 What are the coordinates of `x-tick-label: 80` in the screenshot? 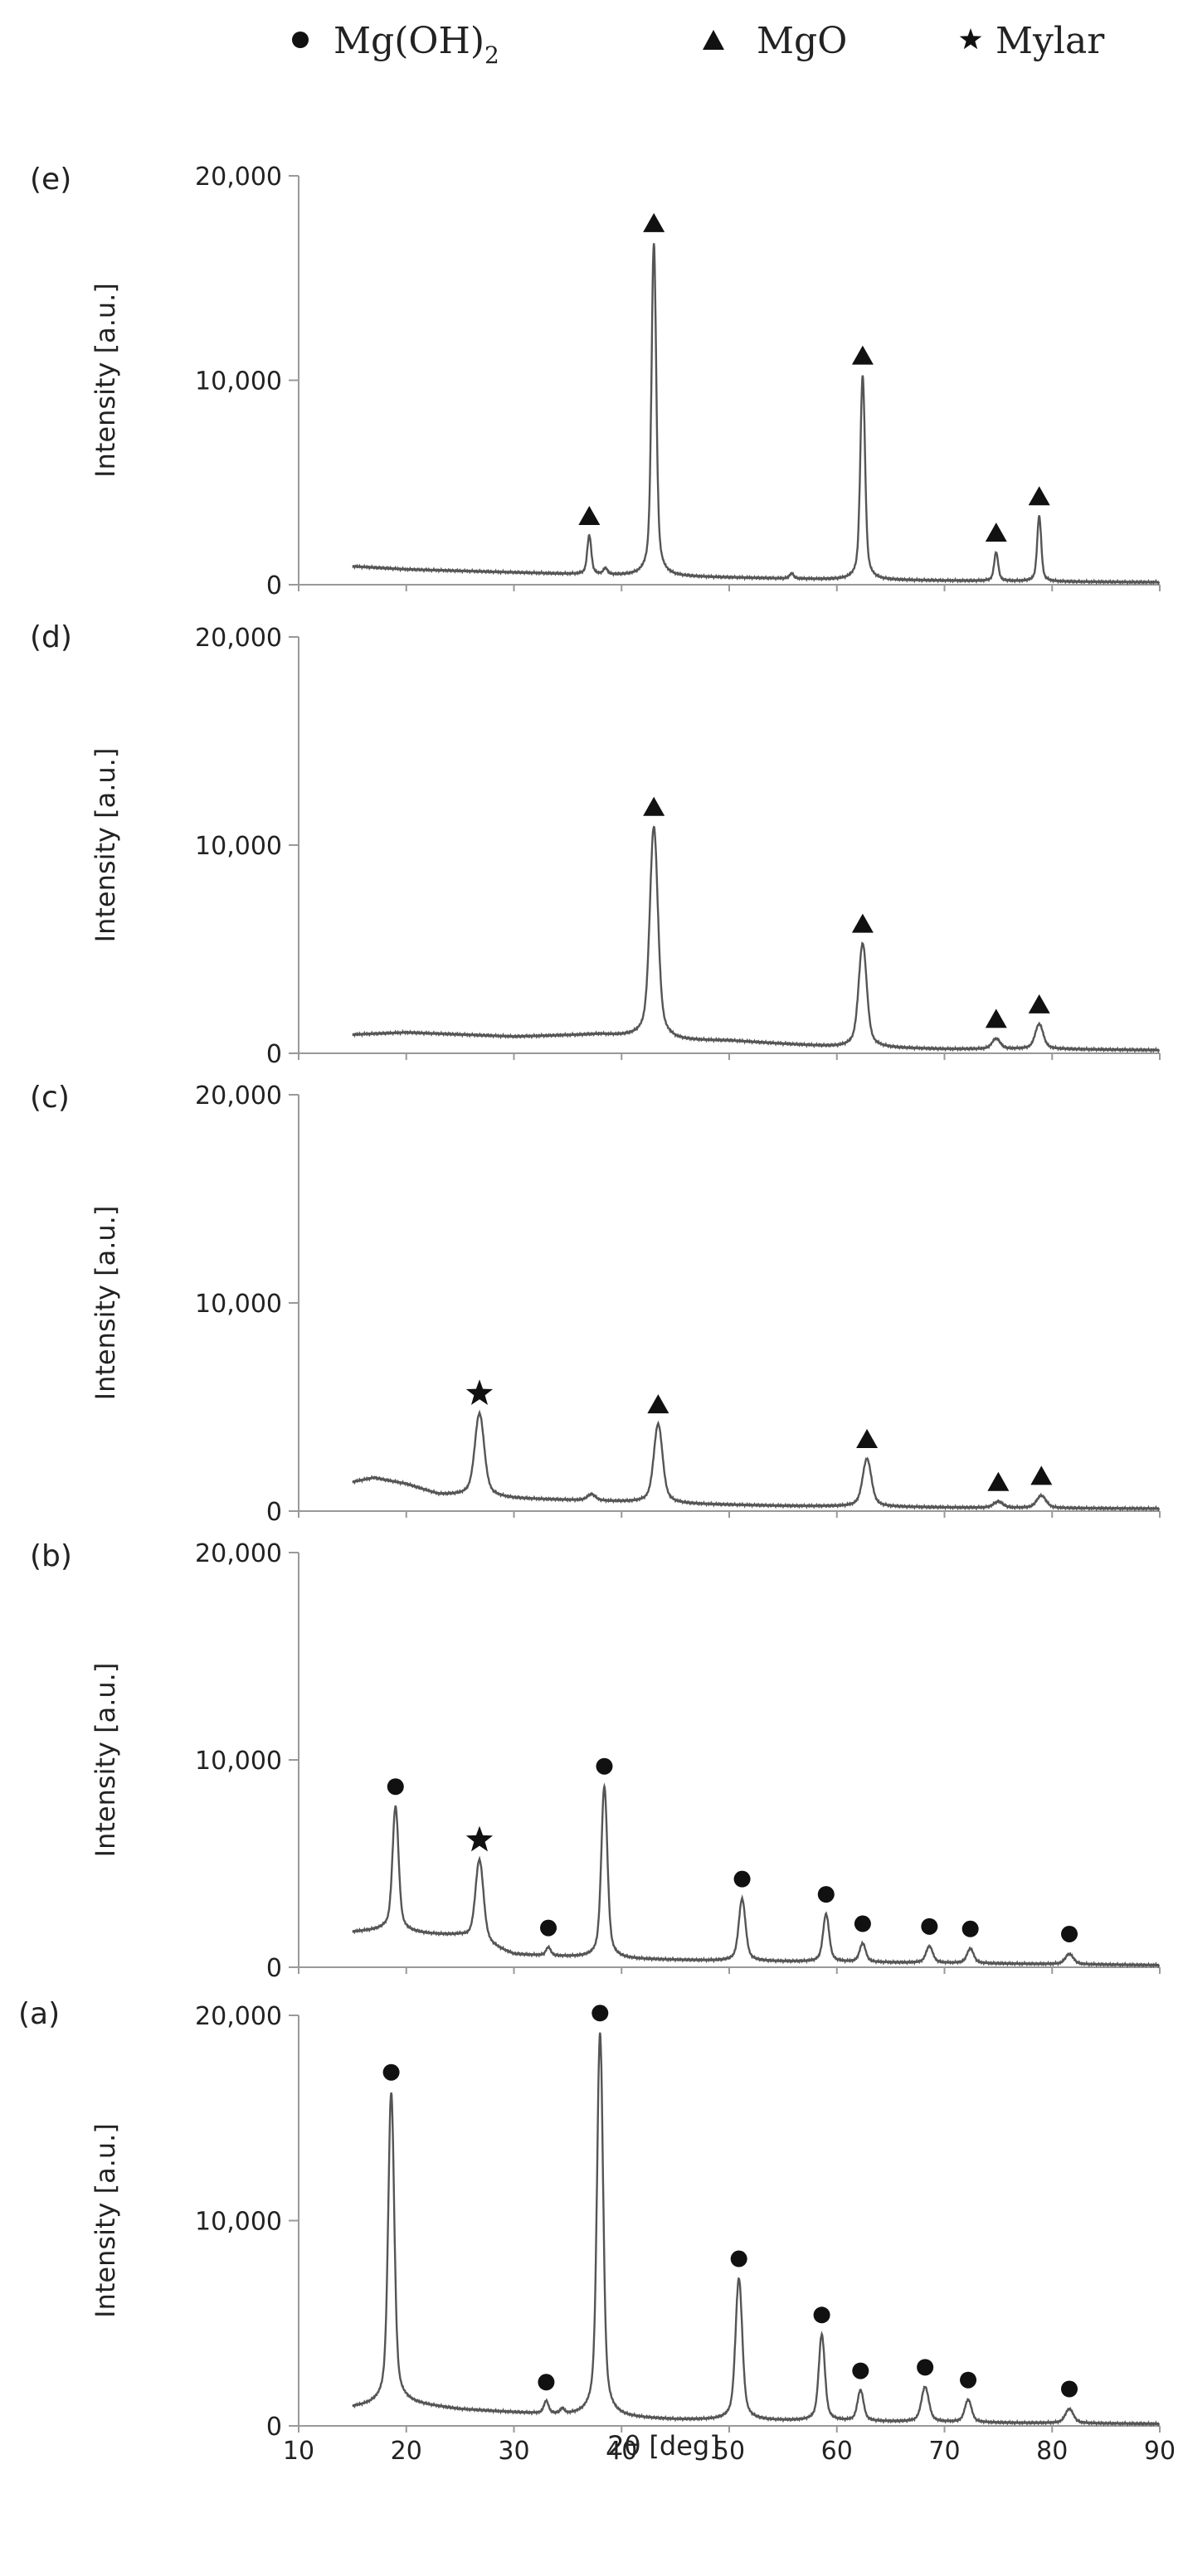 It's located at (1052, 2452).